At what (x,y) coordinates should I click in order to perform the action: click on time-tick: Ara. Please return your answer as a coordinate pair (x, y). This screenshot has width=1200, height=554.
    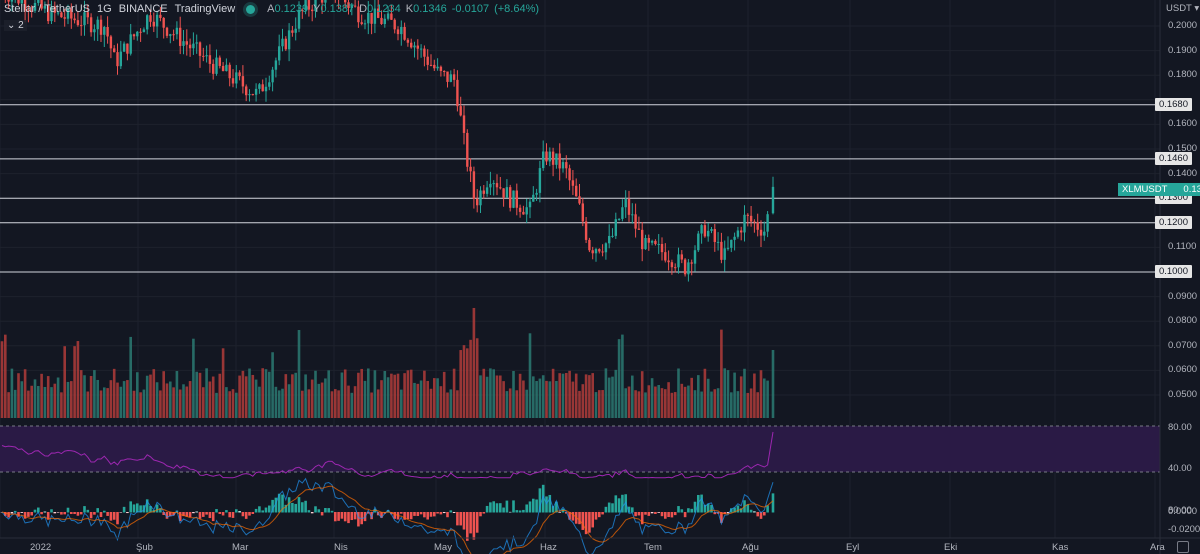
    Looking at the image, I should click on (1157, 547).